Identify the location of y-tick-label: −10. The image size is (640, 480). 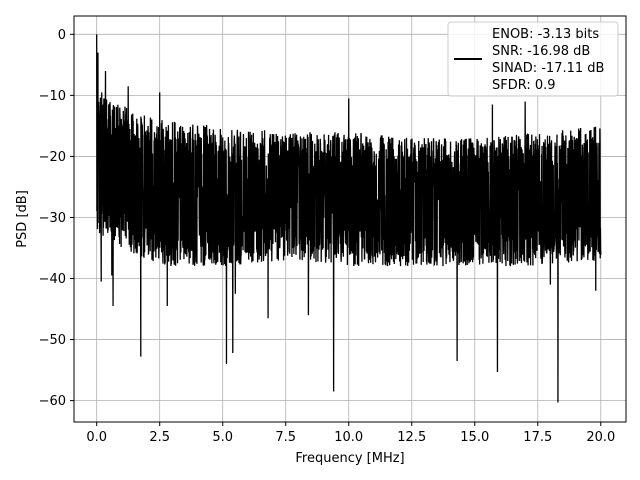
(52, 96).